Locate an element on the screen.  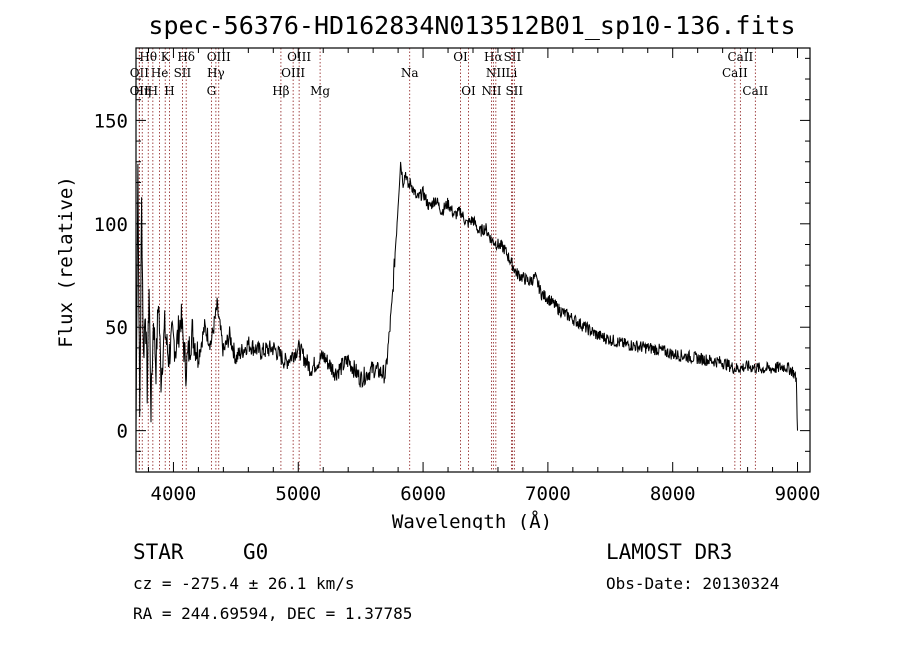
y-tick-label: 0 is located at coordinates (122, 432).